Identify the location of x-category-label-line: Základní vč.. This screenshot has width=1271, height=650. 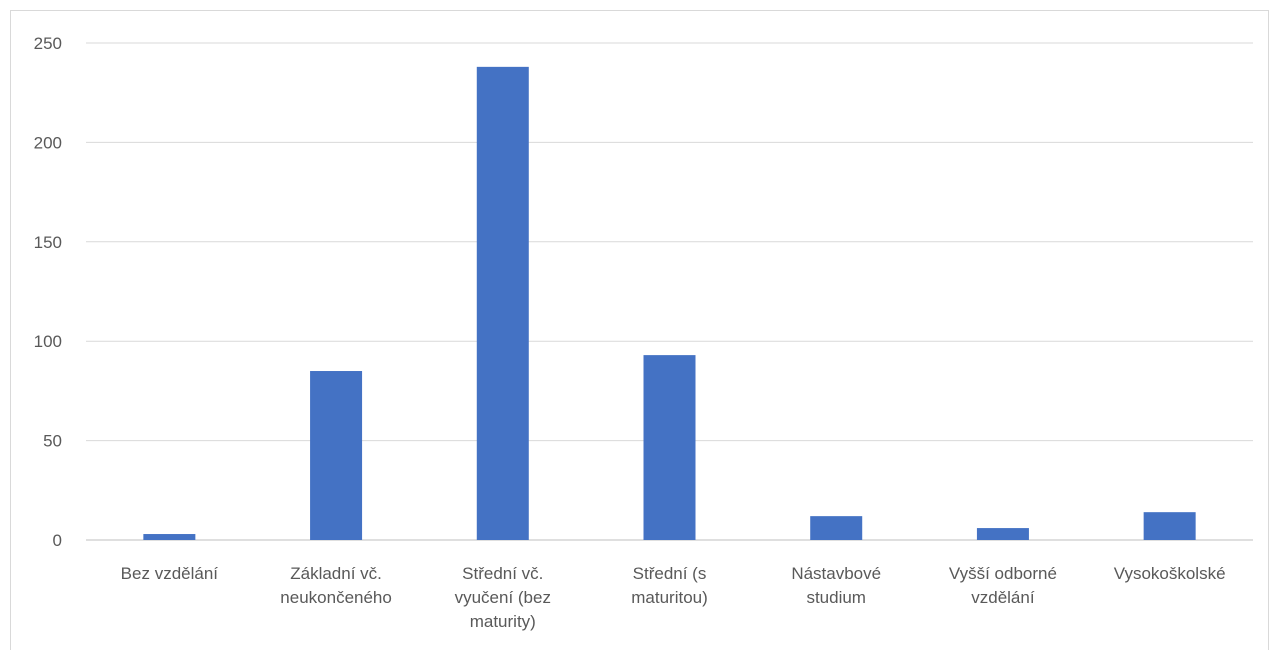
(336, 573).